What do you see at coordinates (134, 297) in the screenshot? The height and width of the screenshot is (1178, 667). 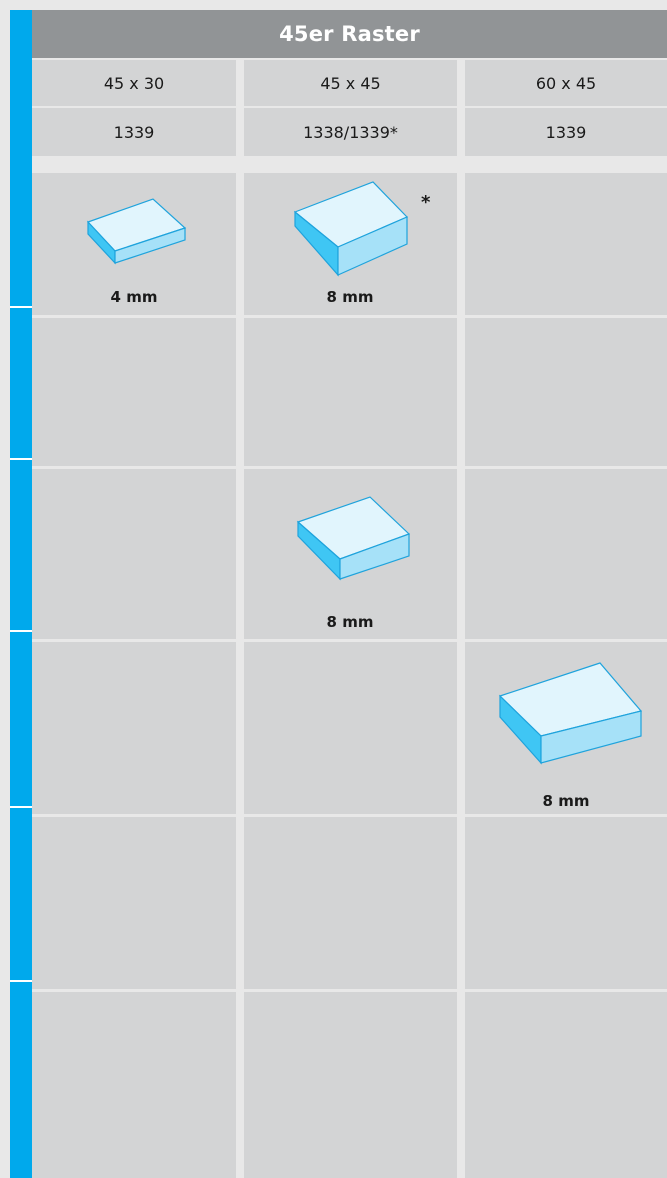 I see `tile-thickness-label: 4 mm` at bounding box center [134, 297].